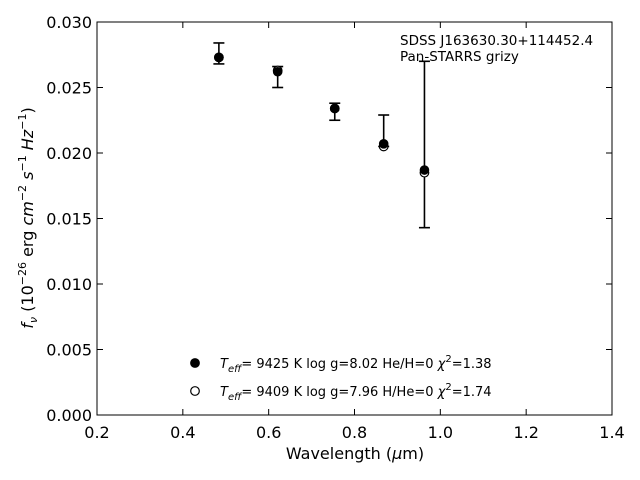 Image resolution: width=640 pixels, height=480 pixels. What do you see at coordinates (69, 284) in the screenshot?
I see `y-tick-label: 0.010` at bounding box center [69, 284].